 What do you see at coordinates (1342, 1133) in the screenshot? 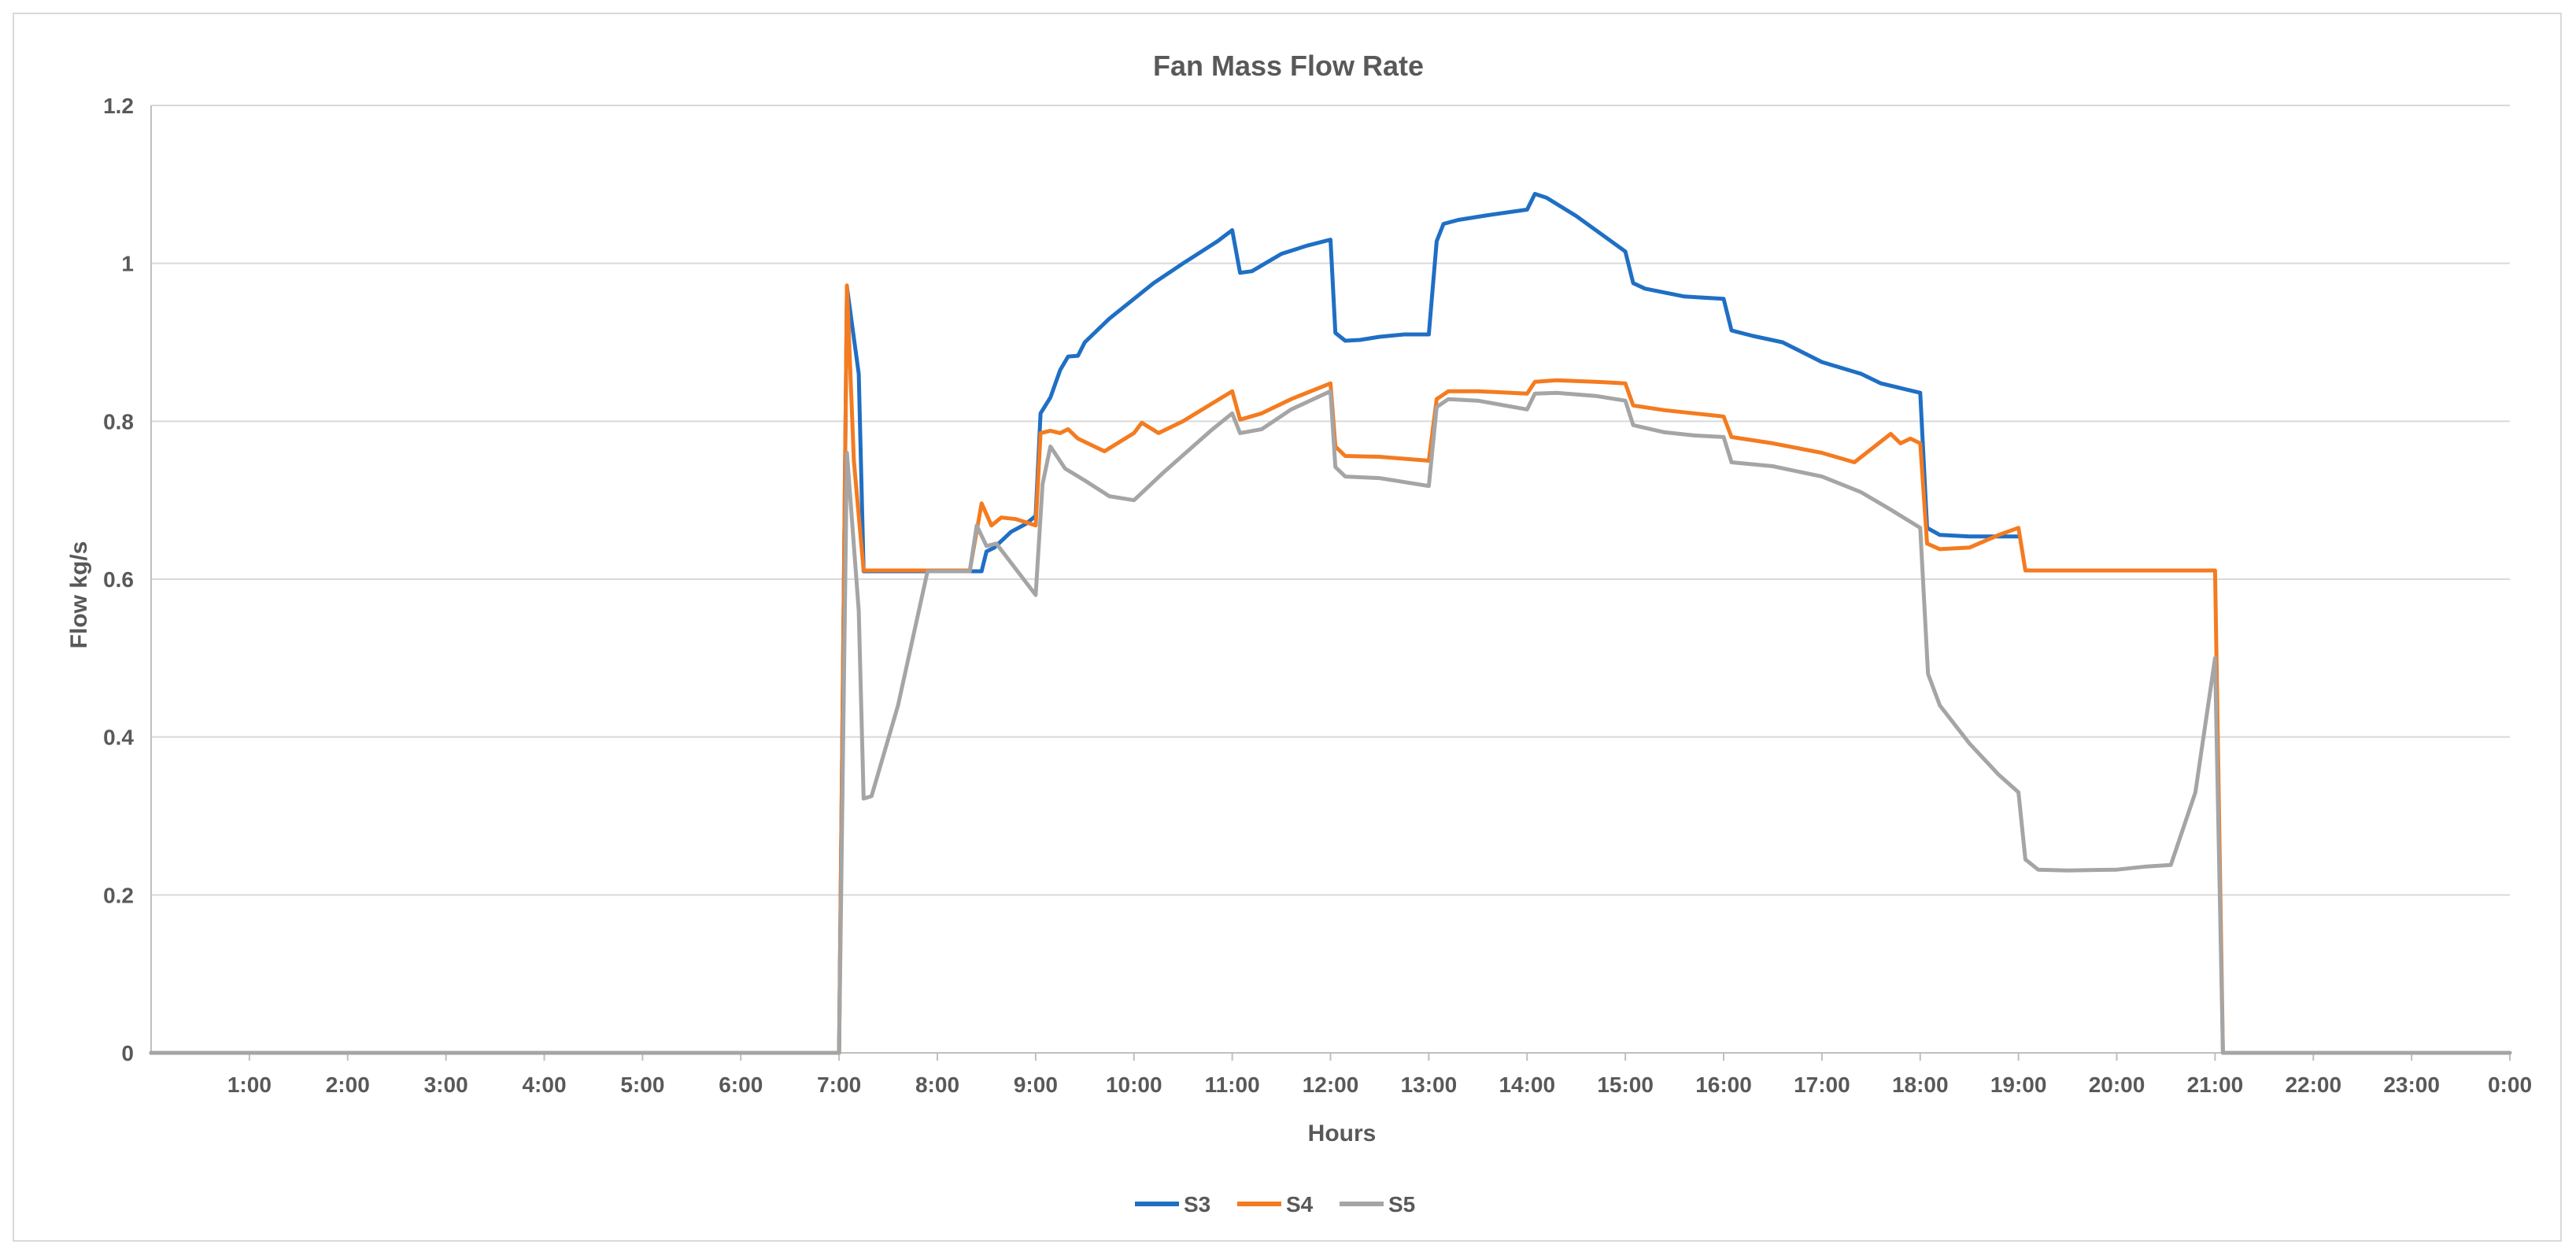
I see `x-axis-title: Hours` at bounding box center [1342, 1133].